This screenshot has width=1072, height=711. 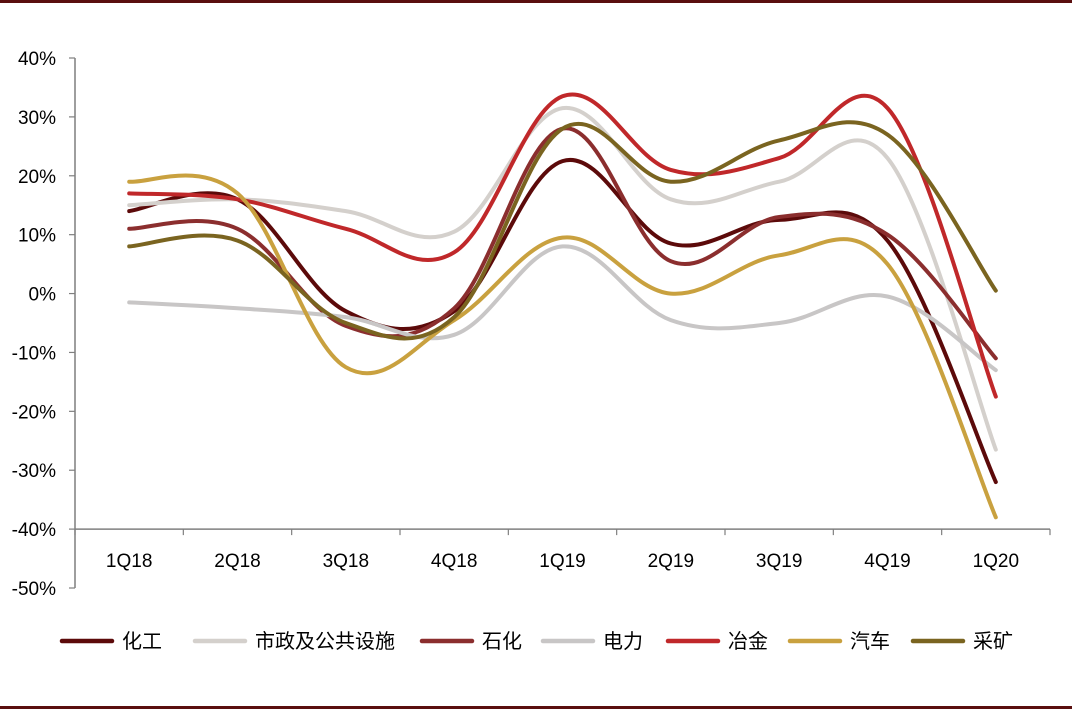 What do you see at coordinates (34, 353) in the screenshot?
I see `y-tick-label: -10%` at bounding box center [34, 353].